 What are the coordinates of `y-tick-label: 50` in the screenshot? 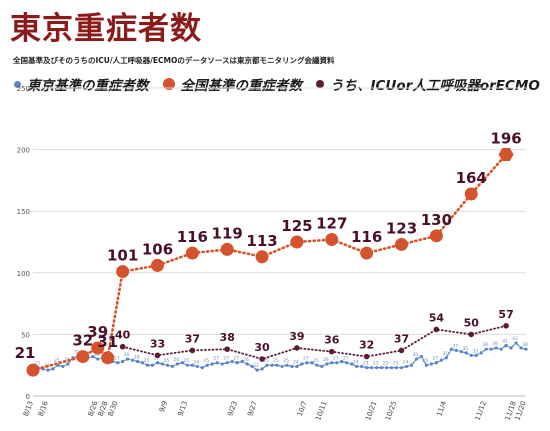 It's located at (25, 335).